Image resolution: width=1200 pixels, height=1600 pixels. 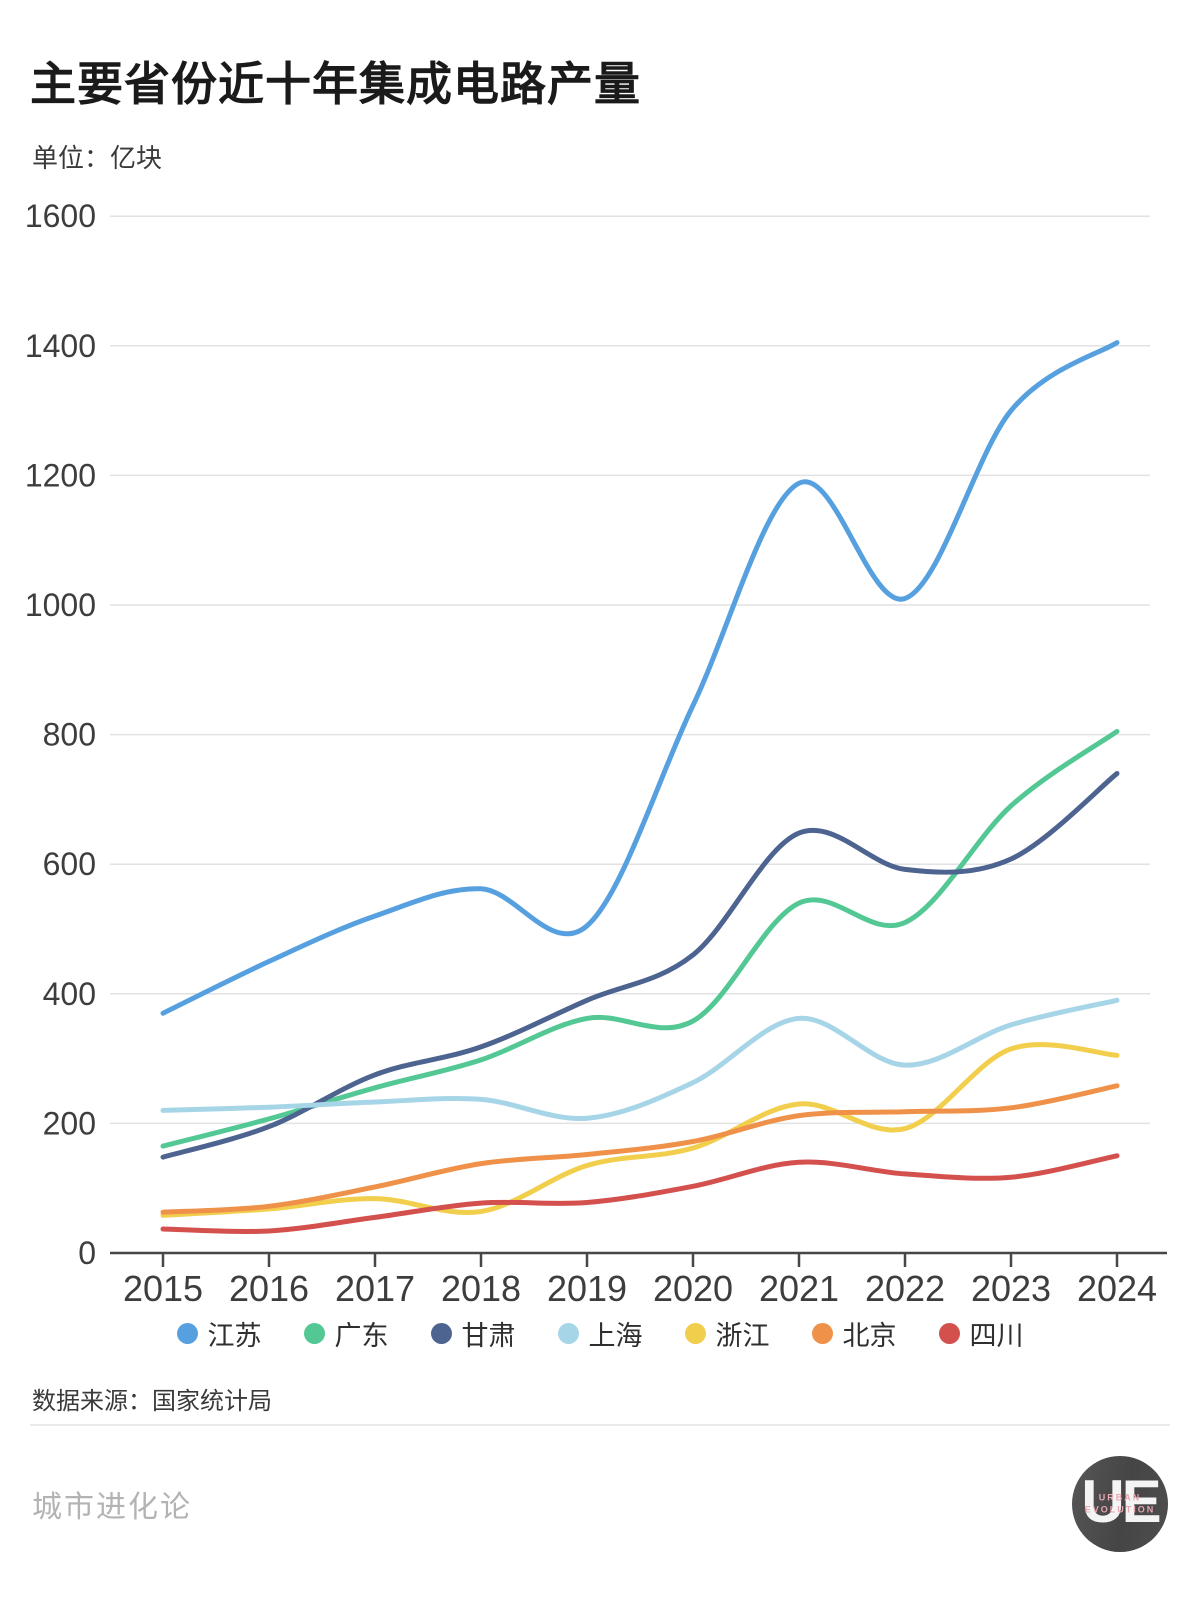 I want to click on chart-legend: 江苏 广东 甘肃 上海 浙江 北京 四川, so click(x=600, y=1333).